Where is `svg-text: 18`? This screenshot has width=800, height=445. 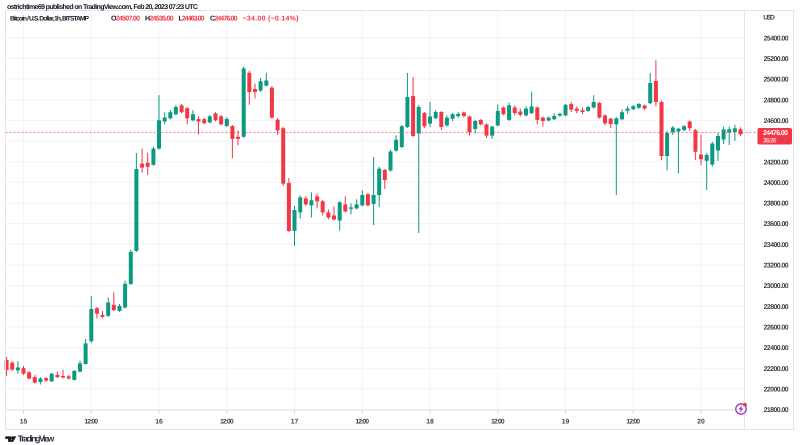 svg-text: 18 is located at coordinates (430, 422).